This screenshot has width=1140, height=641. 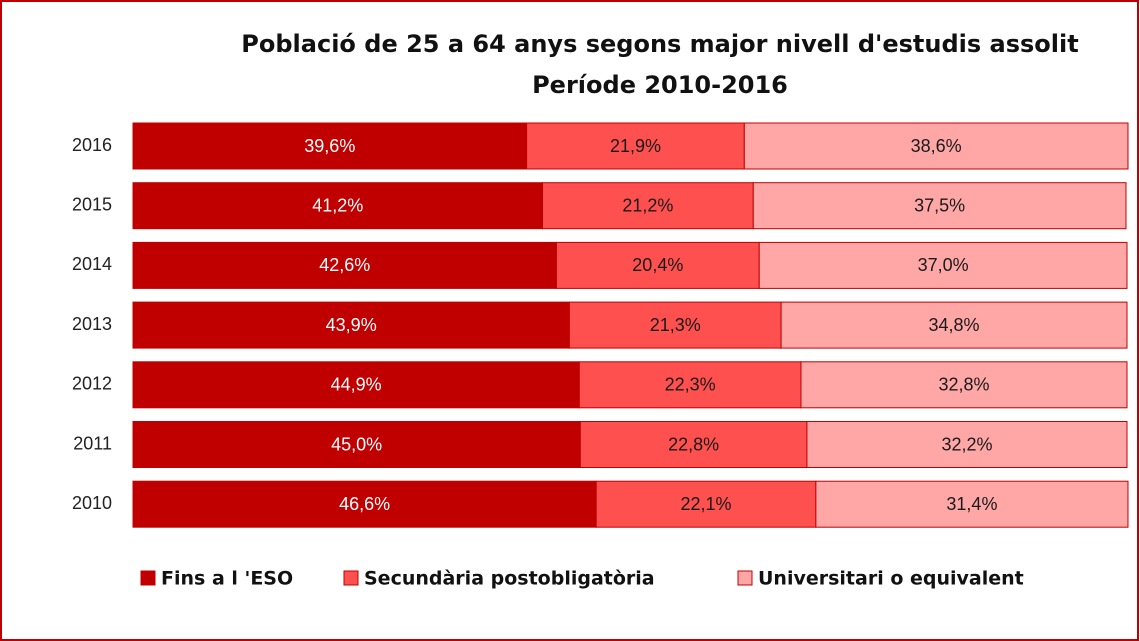 I want to click on data-label: 42,6%, so click(x=344, y=265).